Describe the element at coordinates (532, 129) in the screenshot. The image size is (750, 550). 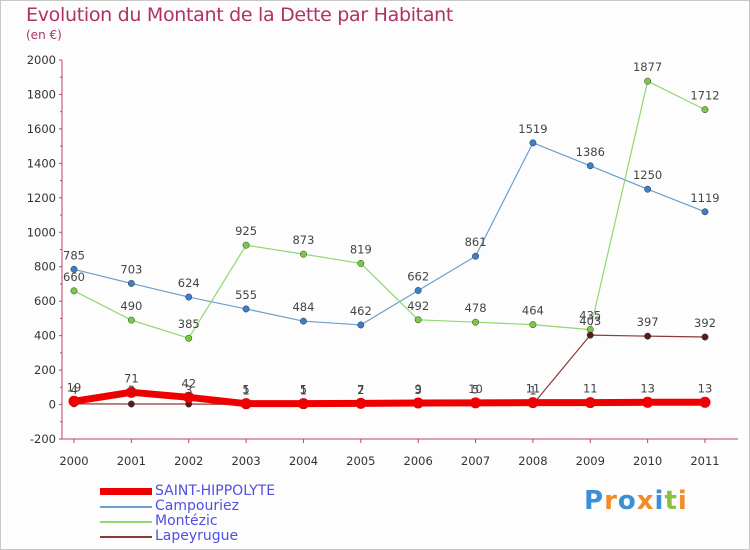
I see `data-label: 1519` at that location.